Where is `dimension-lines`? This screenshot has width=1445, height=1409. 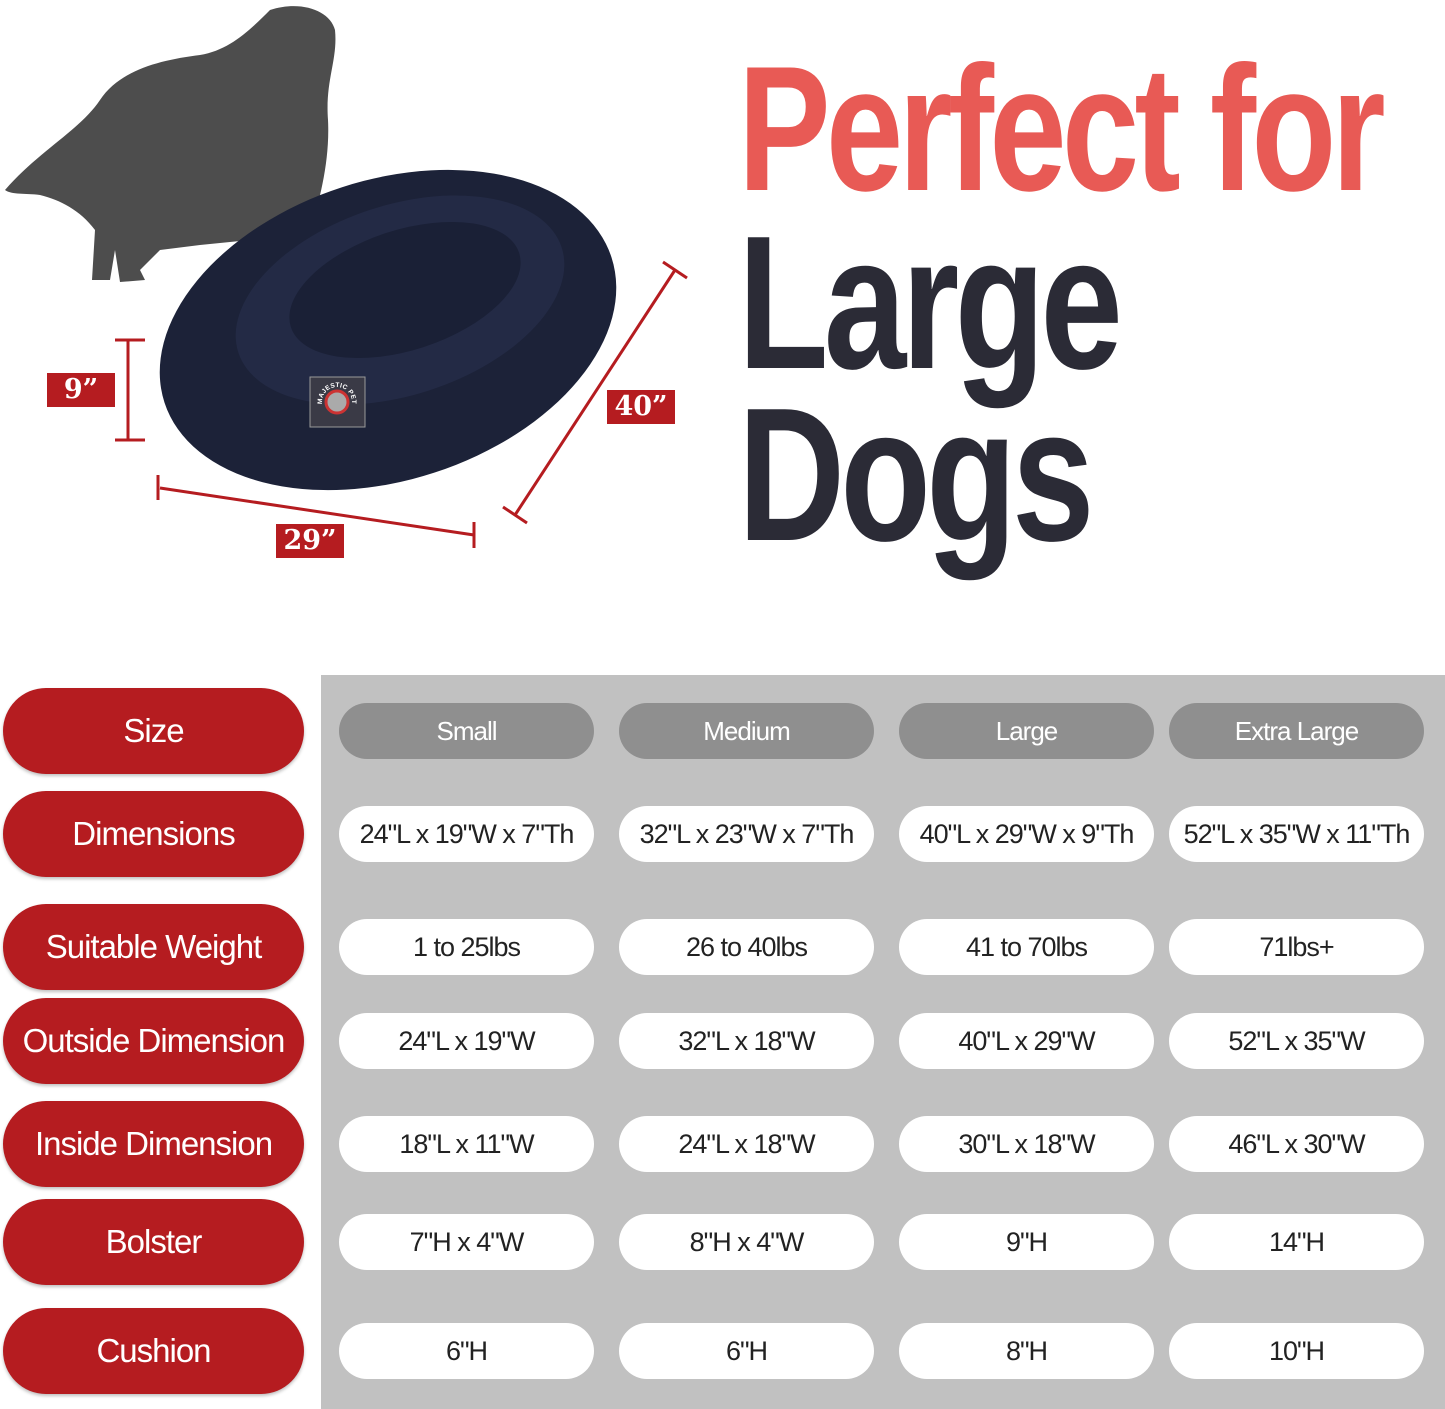
dimension-lines is located at coordinates (401, 404).